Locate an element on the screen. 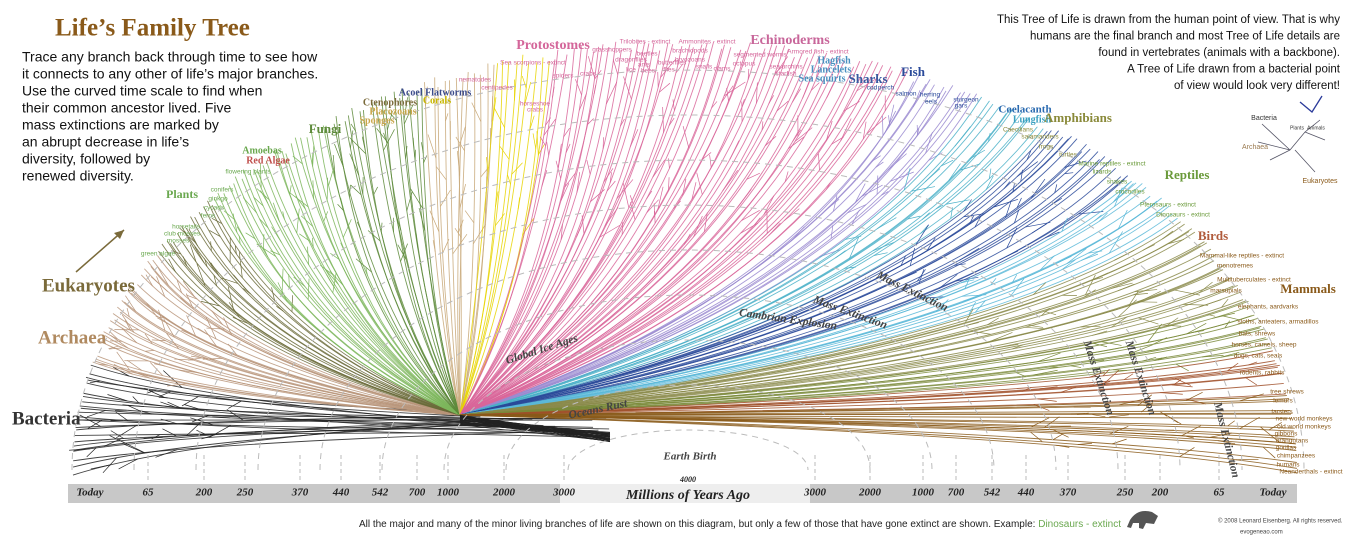 This screenshot has height=553, width=1362. species-label: horsetails is located at coordinates (186, 227).